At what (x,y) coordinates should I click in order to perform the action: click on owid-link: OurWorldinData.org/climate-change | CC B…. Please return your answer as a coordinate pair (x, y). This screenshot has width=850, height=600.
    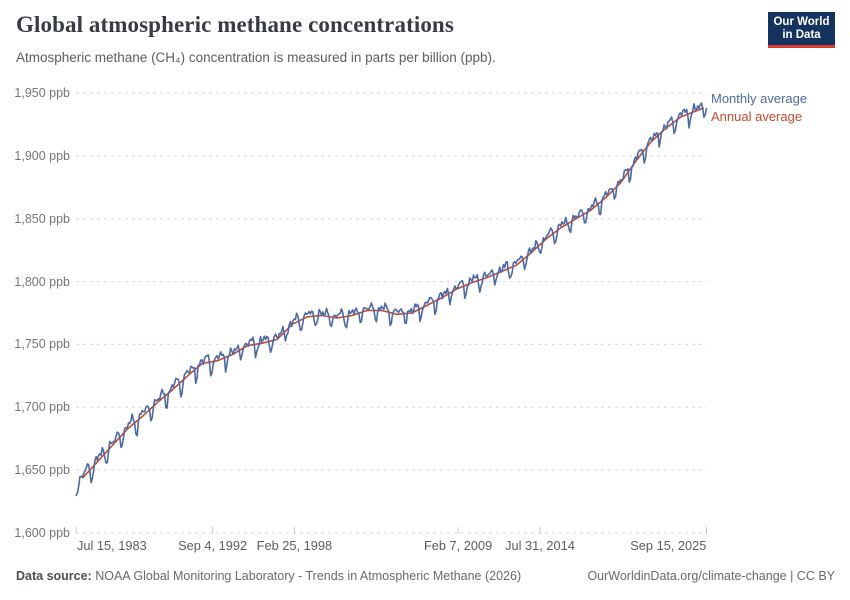
    Looking at the image, I should click on (711, 576).